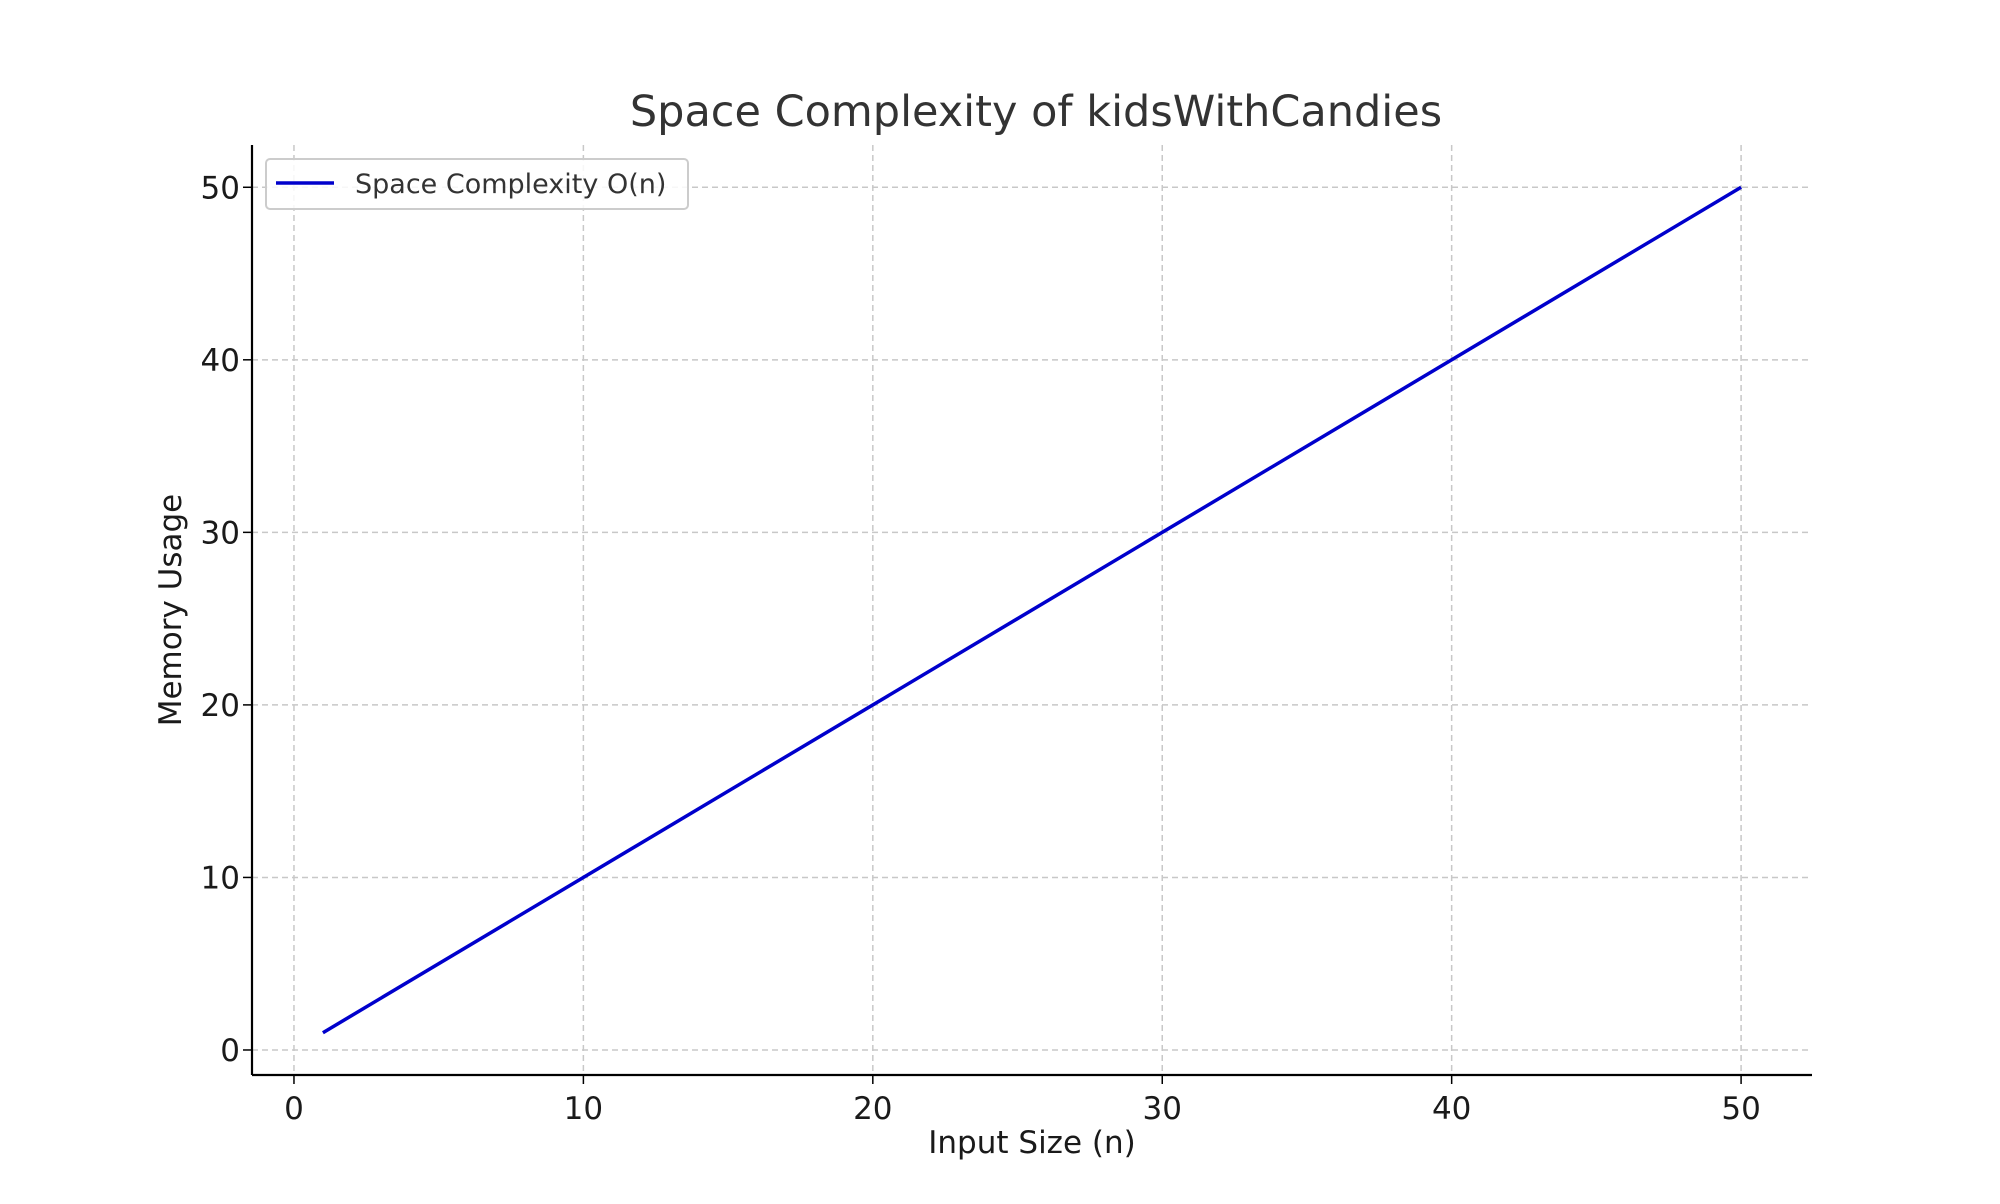  I want to click on legend-box, so click(477, 184).